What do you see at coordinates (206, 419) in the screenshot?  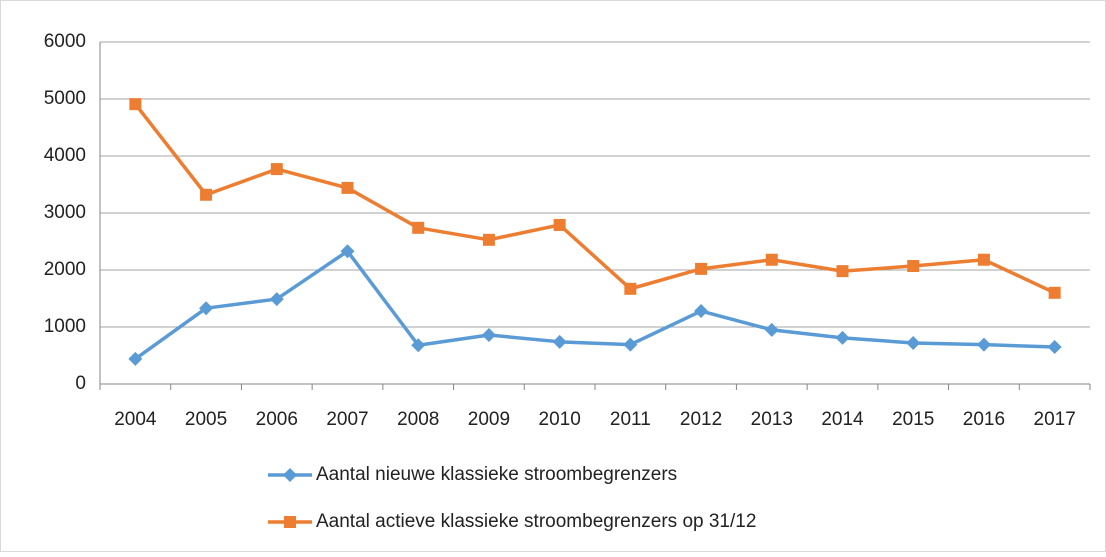 I see `x-tick-label: 2005` at bounding box center [206, 419].